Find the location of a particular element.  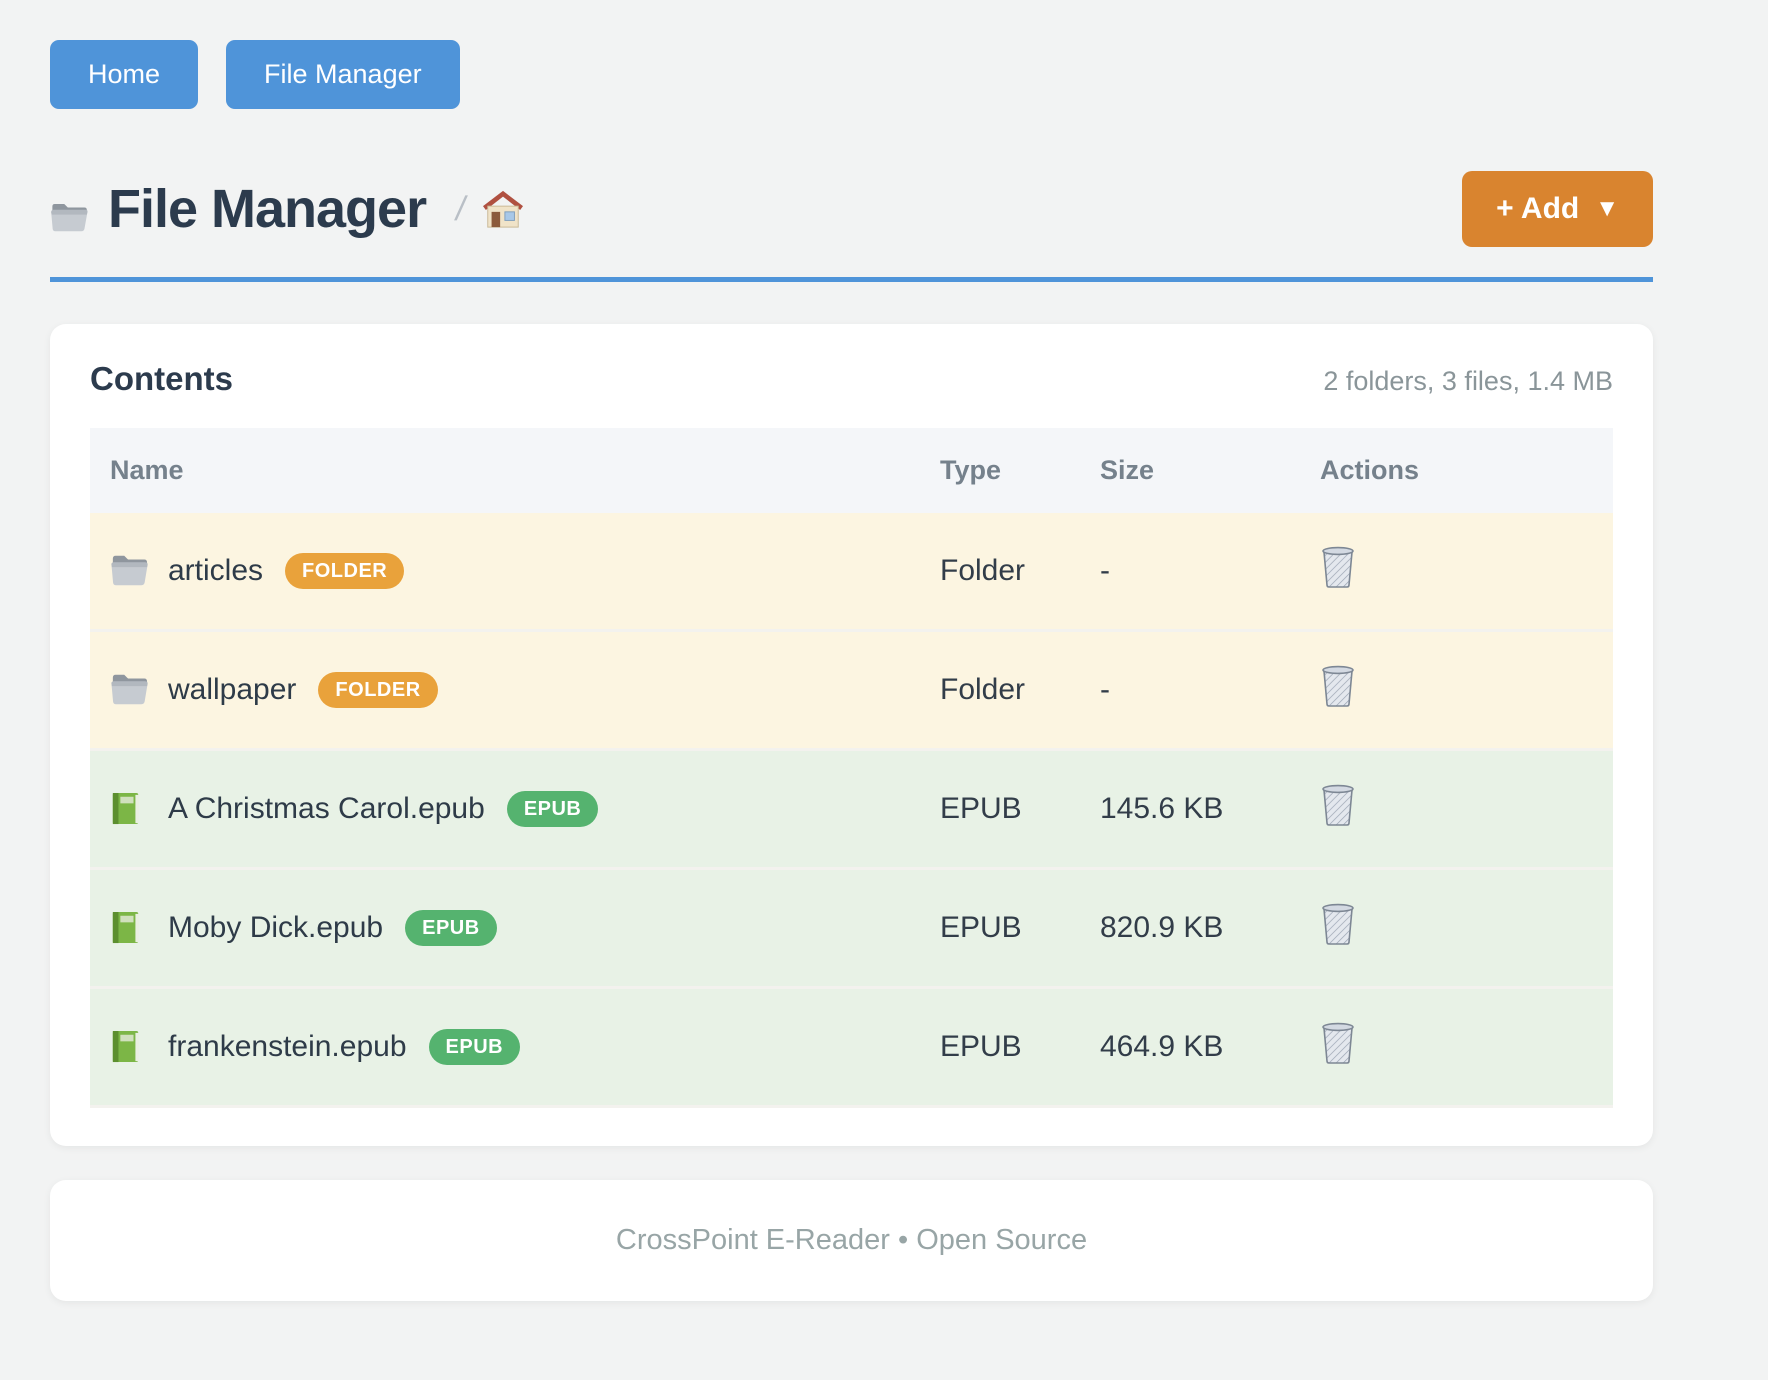

file-table-head: Name Type Size Actions is located at coordinates (851, 470).